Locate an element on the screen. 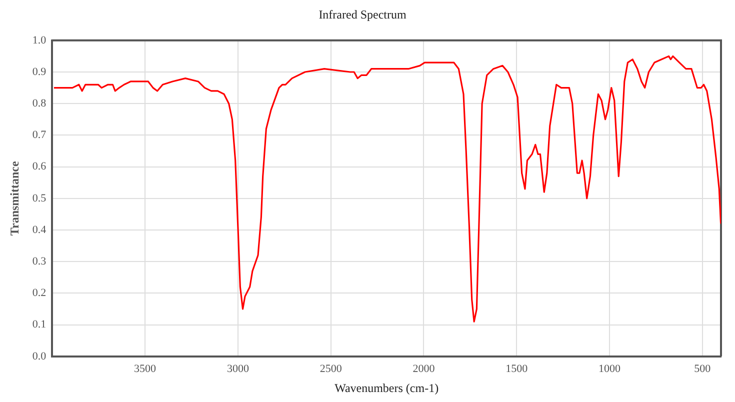 The width and height of the screenshot is (735, 402). y-tick-label: 0.8 is located at coordinates (39, 103).